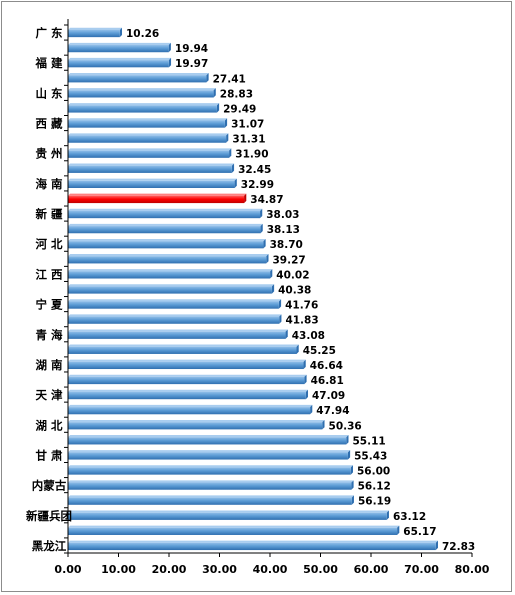 The image size is (515, 595). What do you see at coordinates (283, 230) in the screenshot?
I see `data-label: 38.13` at bounding box center [283, 230].